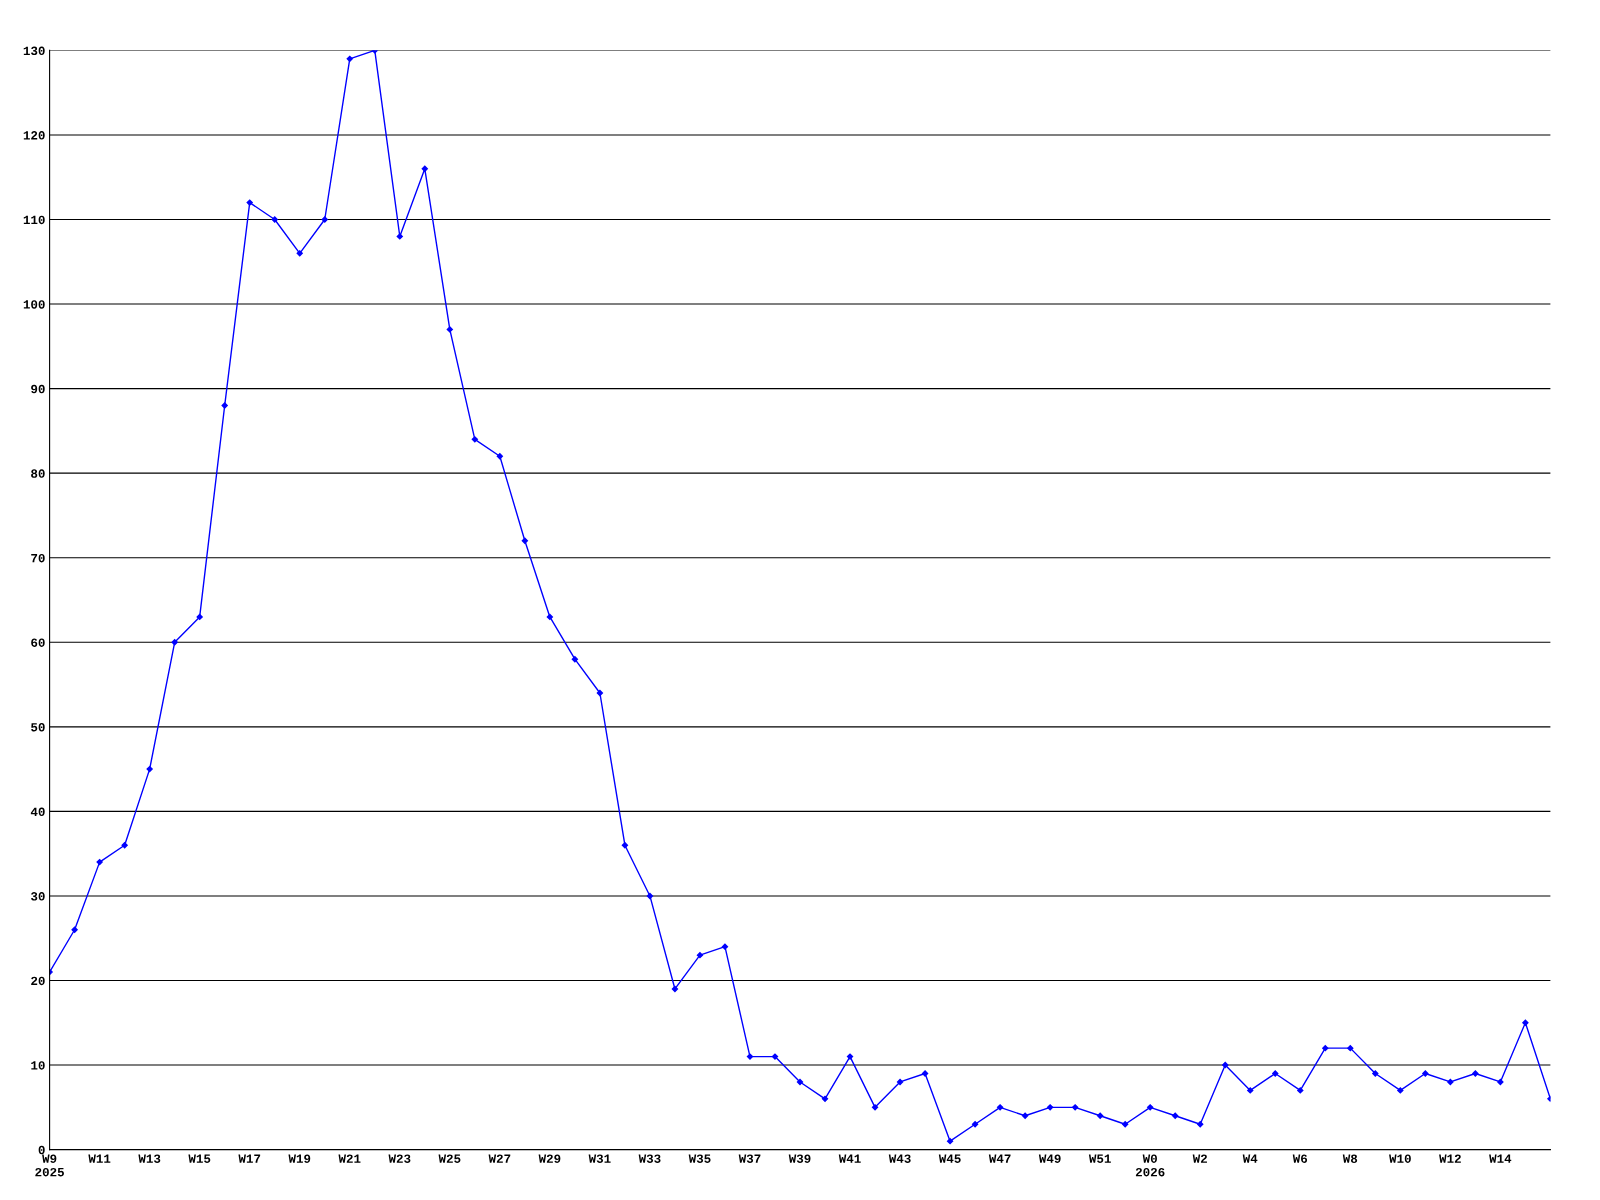 The height and width of the screenshot is (1200, 1600). I want to click on x-tick-label: W11, so click(99, 1158).